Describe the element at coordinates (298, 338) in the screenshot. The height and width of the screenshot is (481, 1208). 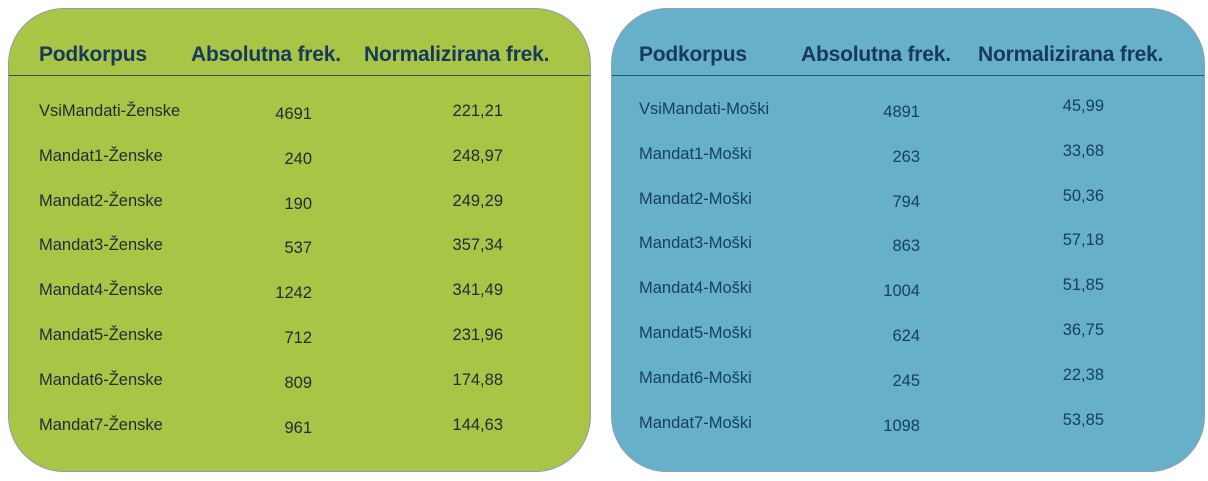
I see `absolute-frequency-cell: 712` at that location.